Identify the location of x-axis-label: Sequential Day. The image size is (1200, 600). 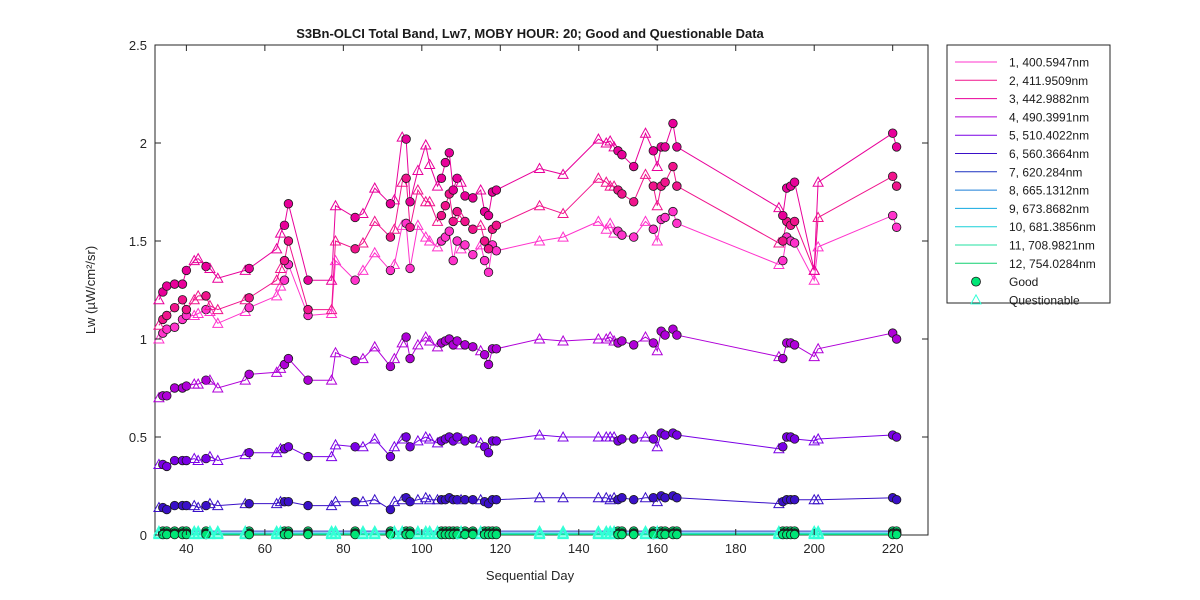
(530, 575).